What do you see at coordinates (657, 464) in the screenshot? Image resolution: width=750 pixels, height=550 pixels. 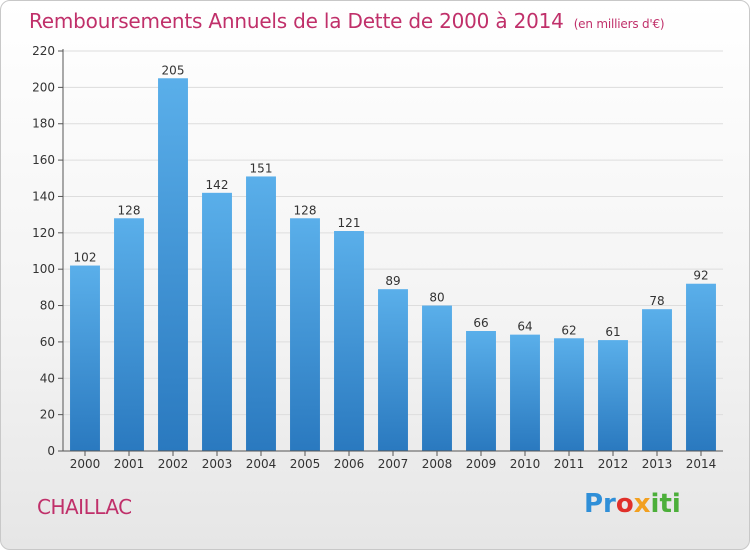 I see `x-tick-label: 2013` at bounding box center [657, 464].